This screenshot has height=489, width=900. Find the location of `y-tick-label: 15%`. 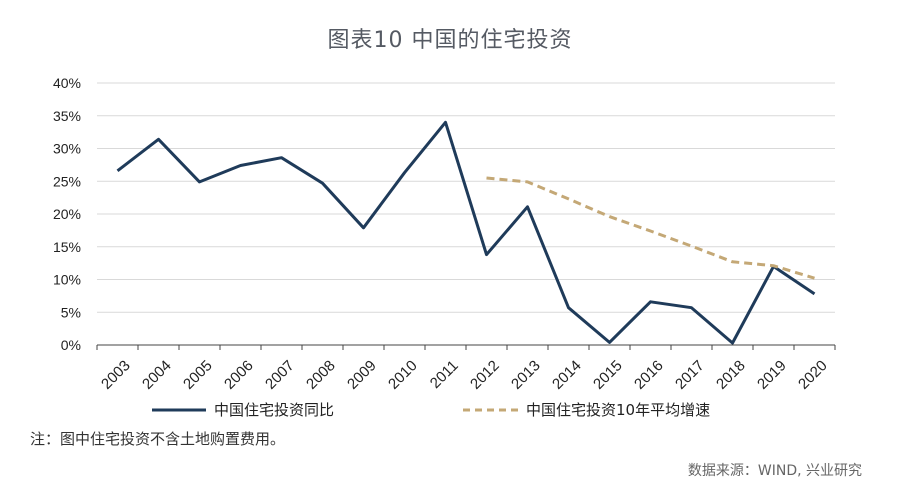

y-tick-label: 15% is located at coordinates (67, 247).